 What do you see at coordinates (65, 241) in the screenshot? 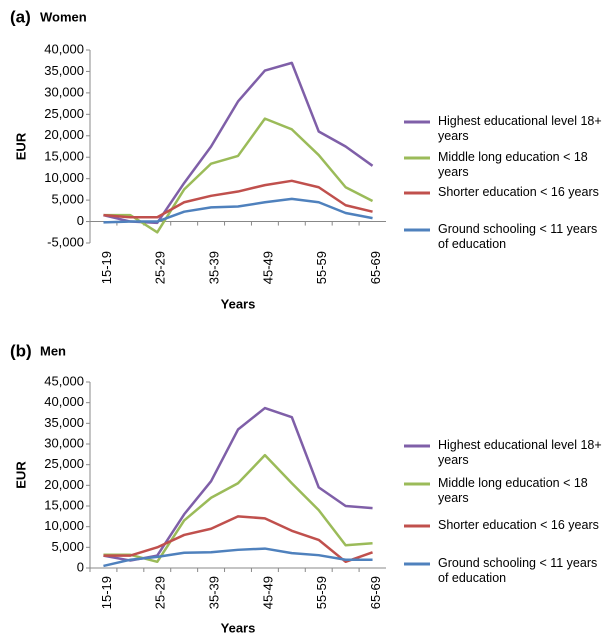
I see `y-tick-label: -5,000` at bounding box center [65, 241].